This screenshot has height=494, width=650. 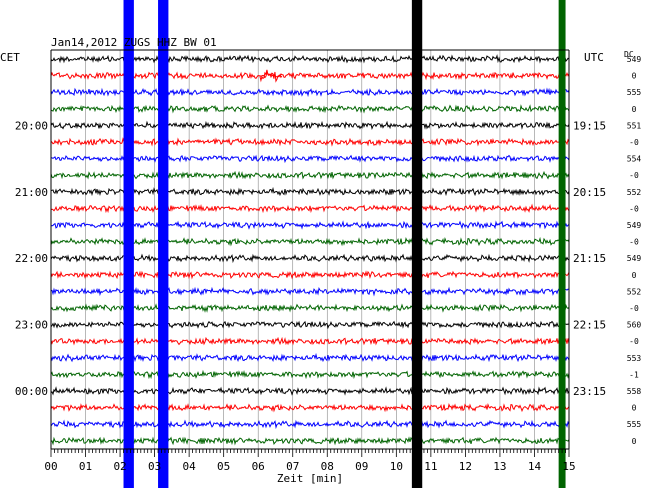 What do you see at coordinates (31, 391) in the screenshot?
I see `cet-time-label: 00:00` at bounding box center [31, 391].